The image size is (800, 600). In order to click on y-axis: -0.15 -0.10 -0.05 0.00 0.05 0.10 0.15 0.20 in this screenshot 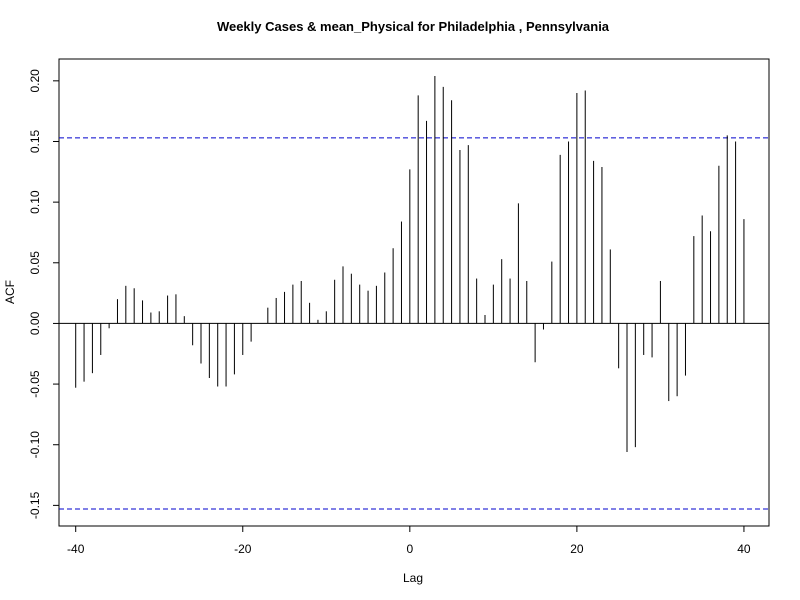, I will do `click(43, 294)`.